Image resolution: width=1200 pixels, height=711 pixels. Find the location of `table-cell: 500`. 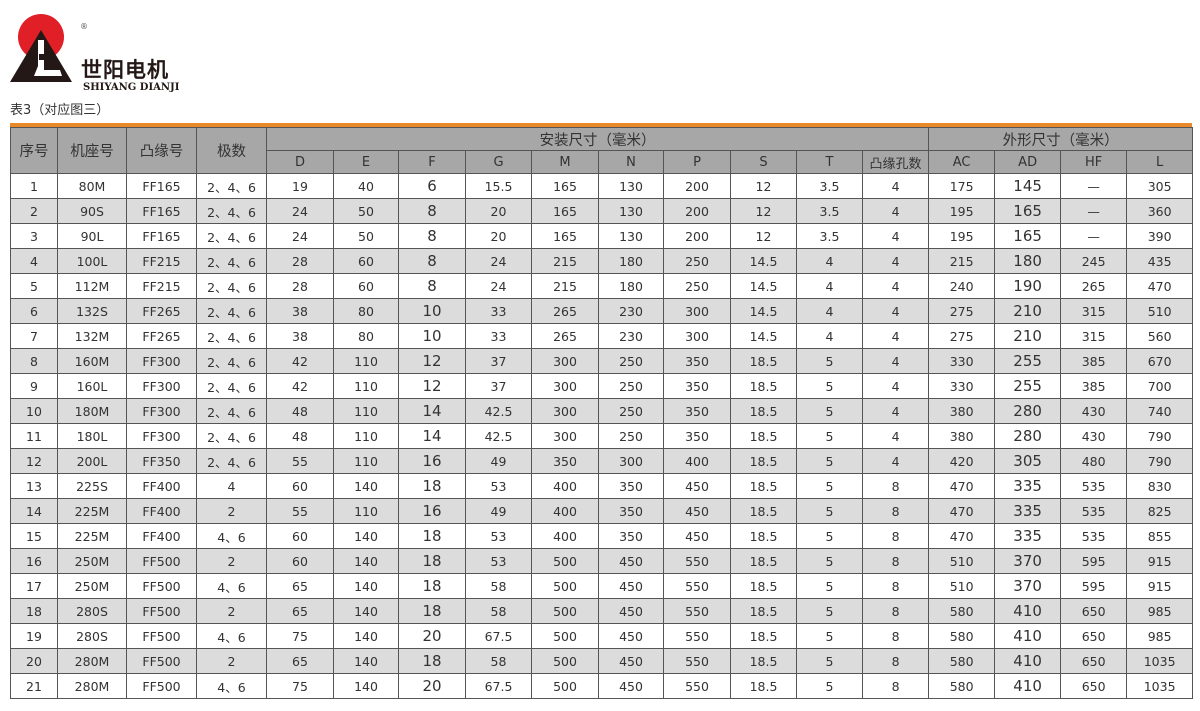

table-cell: 500 is located at coordinates (565, 636).